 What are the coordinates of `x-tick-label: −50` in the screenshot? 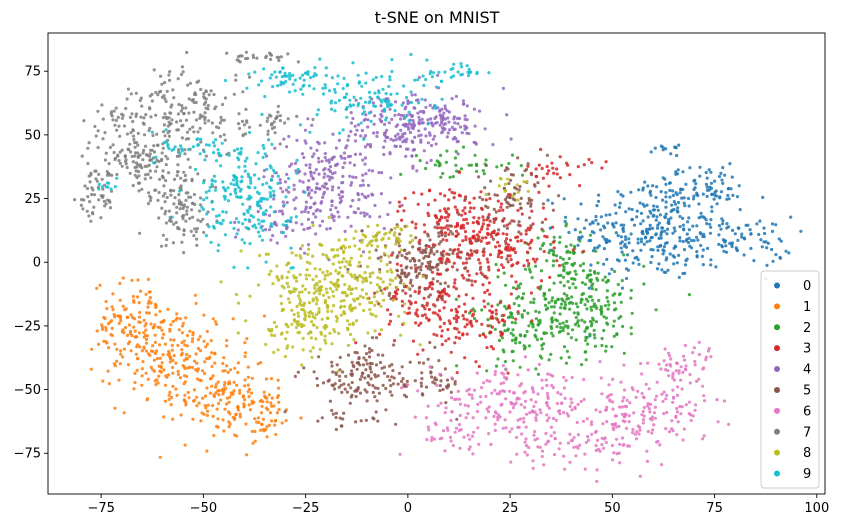 It's located at (203, 508).